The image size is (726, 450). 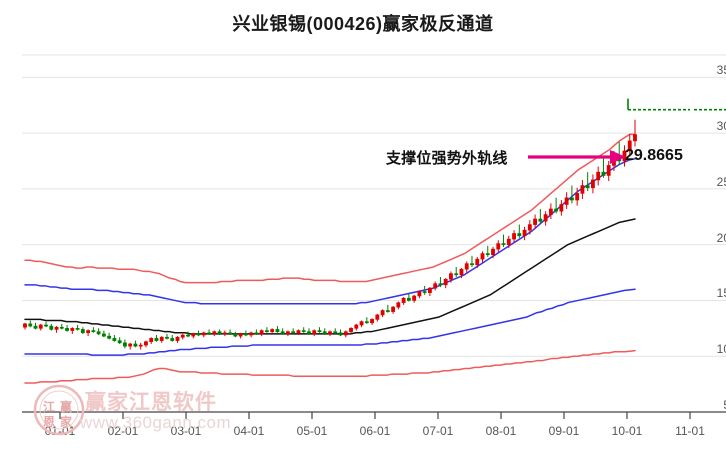 What do you see at coordinates (49, 422) in the screenshot?
I see `seal-char-3: 恩` at bounding box center [49, 422].